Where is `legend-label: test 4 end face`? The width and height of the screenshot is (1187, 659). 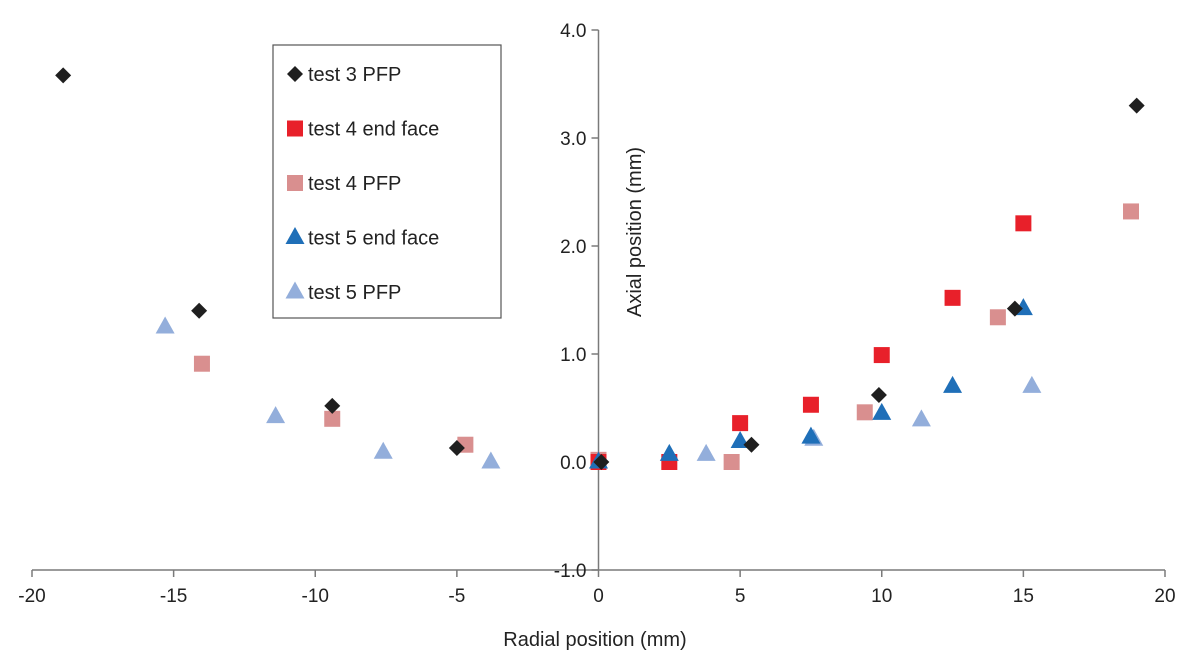
legend-label: test 4 end face is located at coordinates (373, 130).